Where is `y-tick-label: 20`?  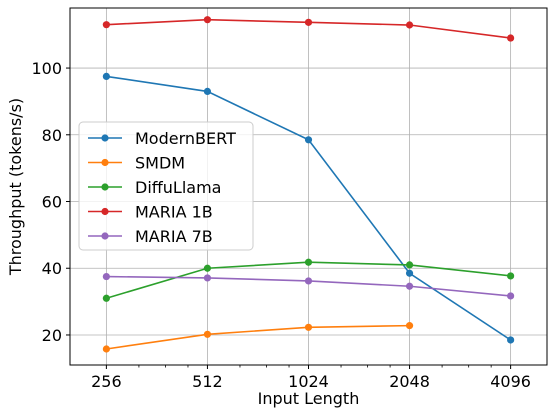 y-tick-label: 20 is located at coordinates (52, 335).